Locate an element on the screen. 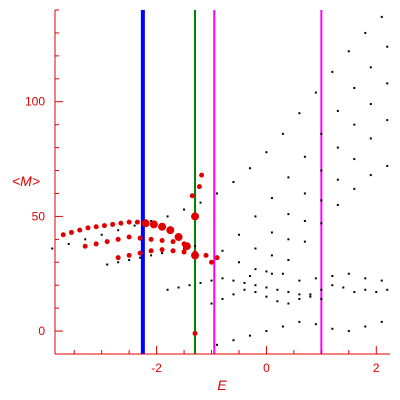 Image resolution: width=400 pixels, height=400 pixels. y-axis-label: <M> is located at coordinates (26, 181).